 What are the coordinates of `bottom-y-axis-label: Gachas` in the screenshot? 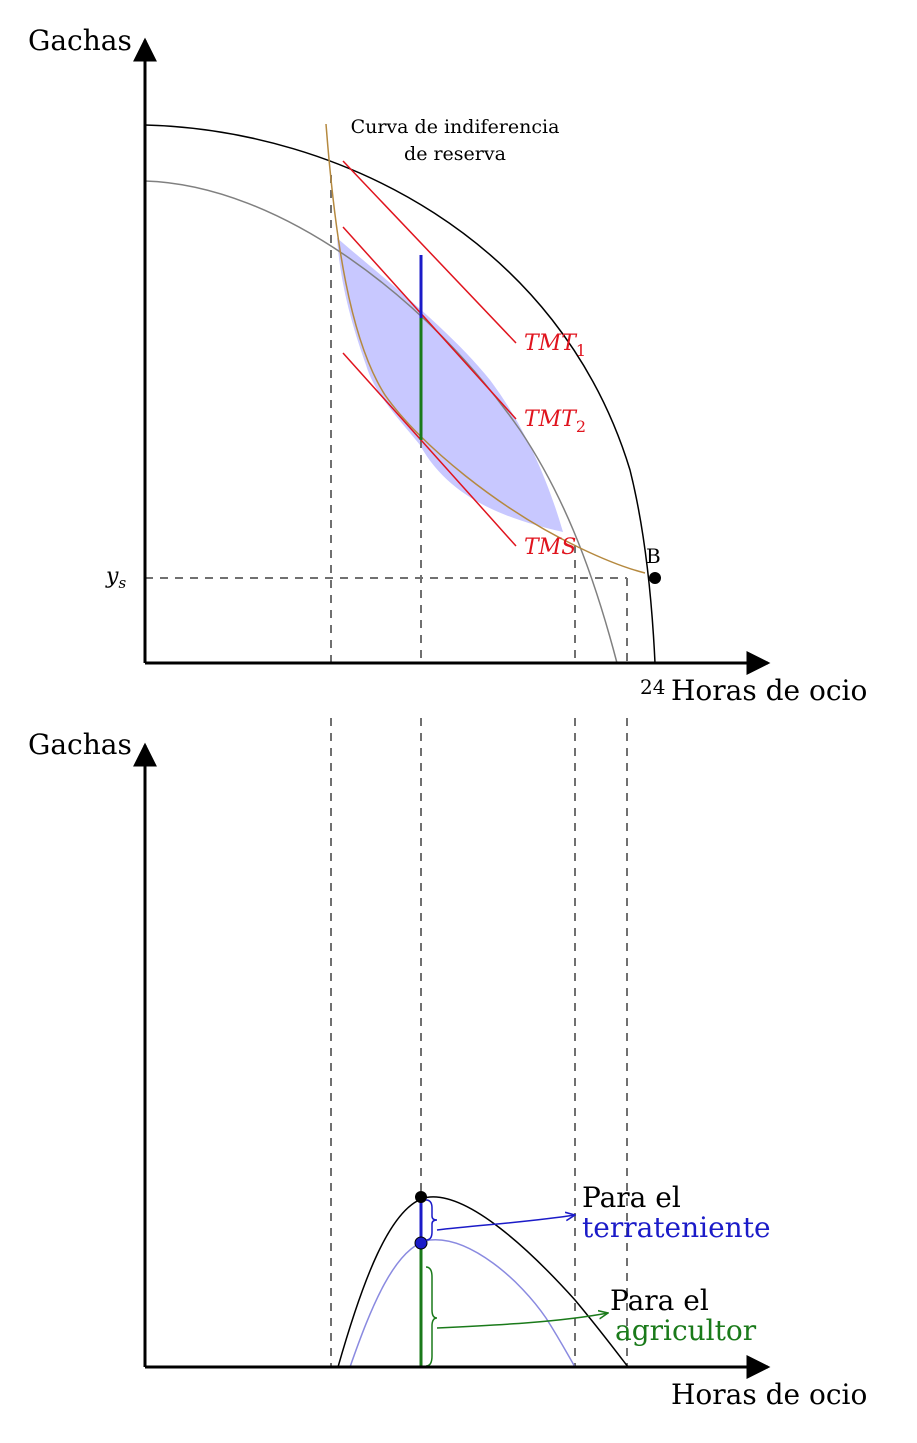 It's located at (80, 744).